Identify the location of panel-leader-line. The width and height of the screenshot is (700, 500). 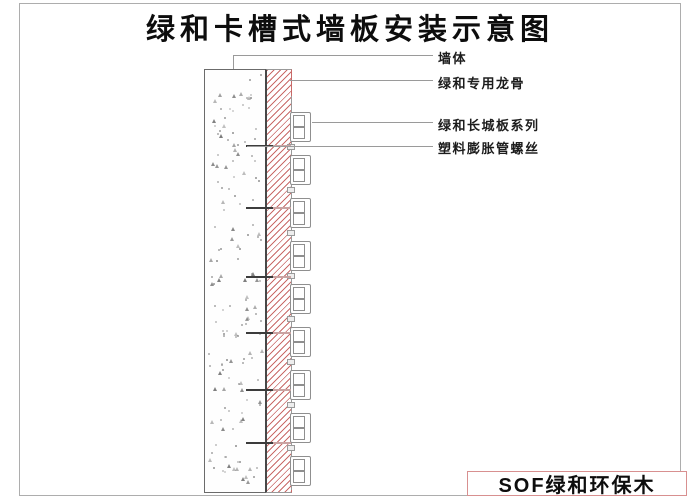
(372, 122).